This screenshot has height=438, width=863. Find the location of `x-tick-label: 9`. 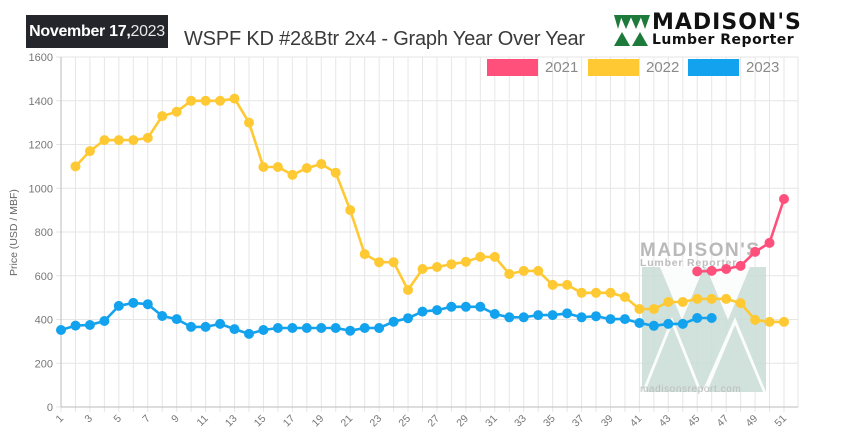

x-tick-label: 9 is located at coordinates (175, 419).